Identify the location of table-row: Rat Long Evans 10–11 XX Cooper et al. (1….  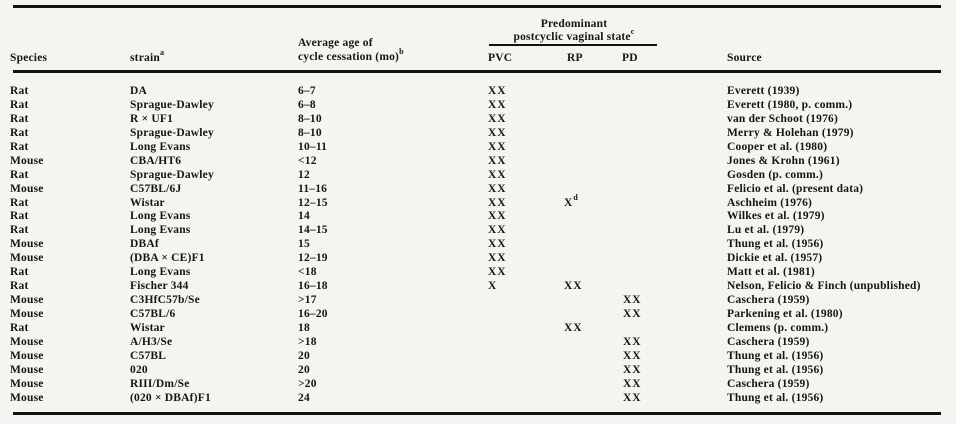
(478, 148).